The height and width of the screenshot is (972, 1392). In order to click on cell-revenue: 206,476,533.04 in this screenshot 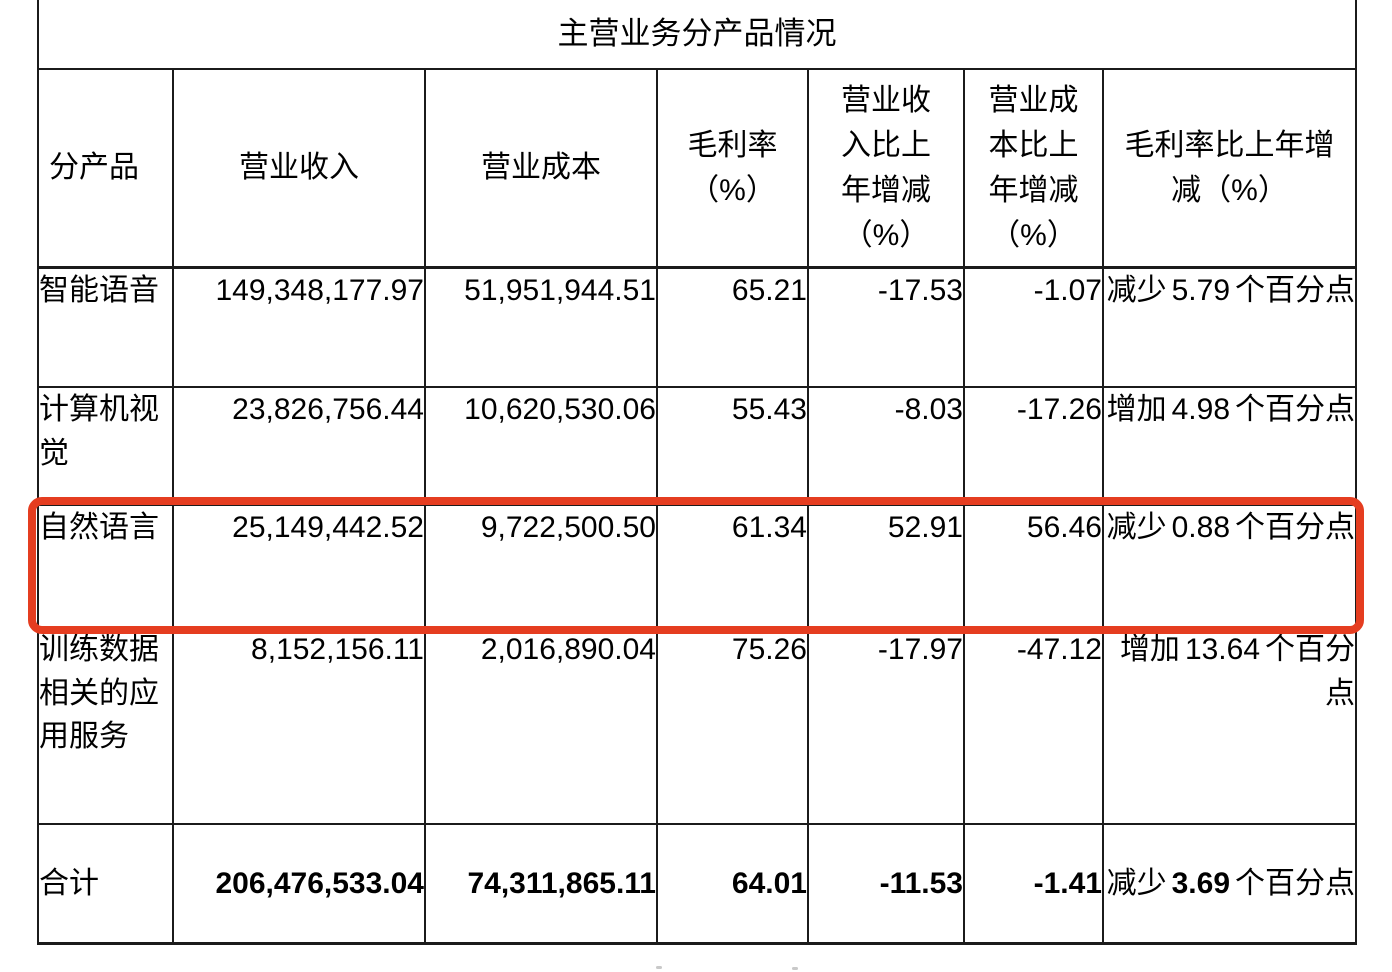, I will do `click(299, 884)`.